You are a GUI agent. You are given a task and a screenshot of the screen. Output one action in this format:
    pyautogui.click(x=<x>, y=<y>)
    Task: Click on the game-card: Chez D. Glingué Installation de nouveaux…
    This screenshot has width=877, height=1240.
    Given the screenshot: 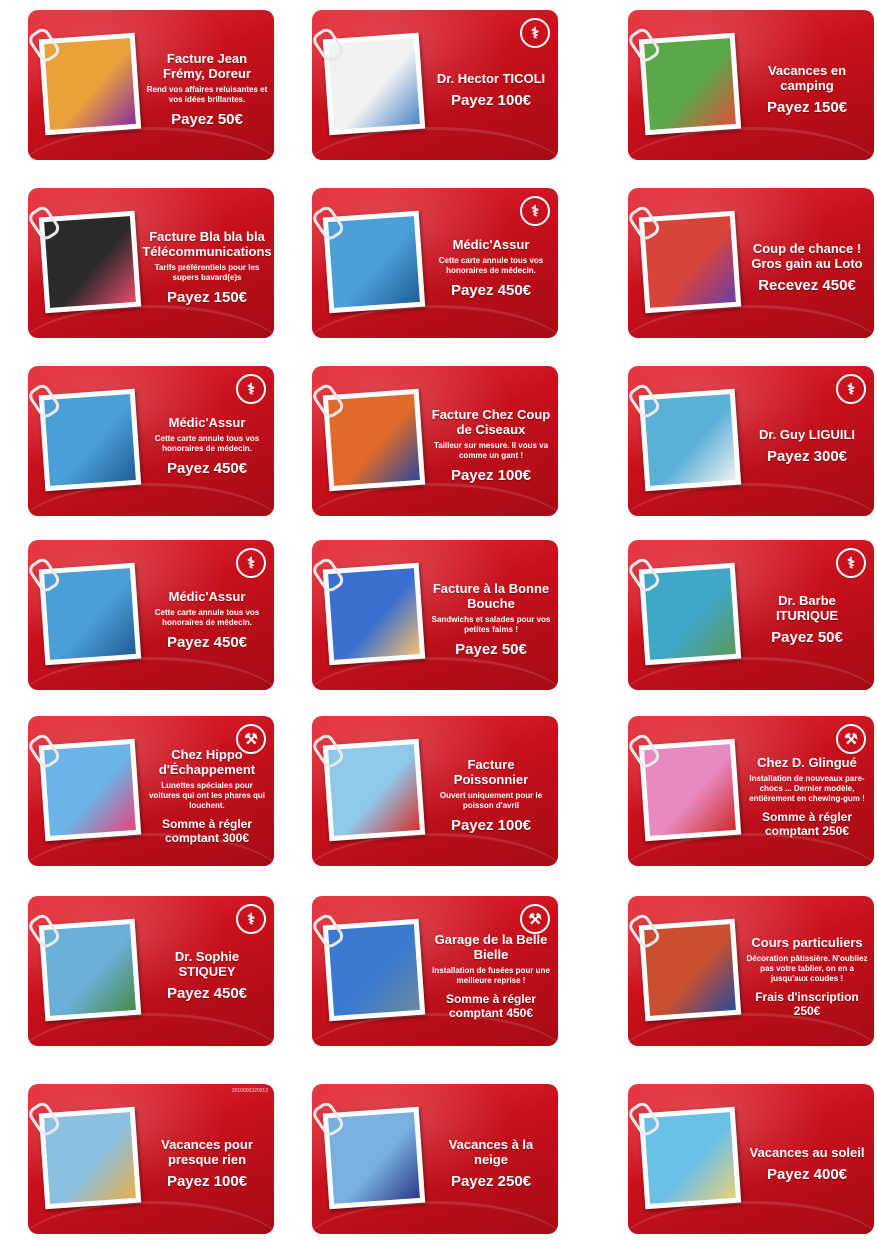 What is the action you would take?
    pyautogui.click(x=751, y=791)
    